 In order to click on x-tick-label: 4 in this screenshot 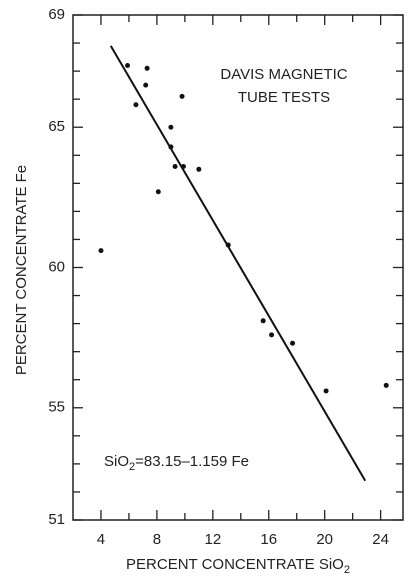, I will do `click(101, 539)`.